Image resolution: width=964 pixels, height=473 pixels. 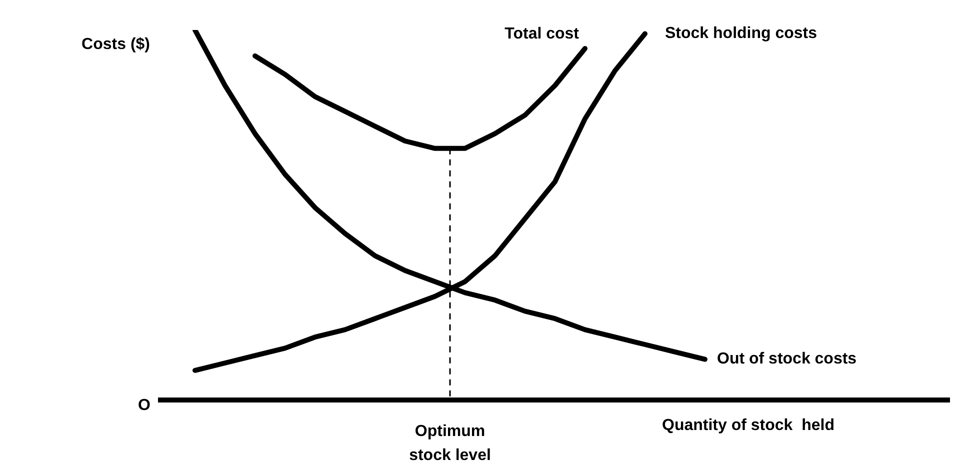 What do you see at coordinates (787, 359) in the screenshot?
I see `series-label: Out of stock costs` at bounding box center [787, 359].